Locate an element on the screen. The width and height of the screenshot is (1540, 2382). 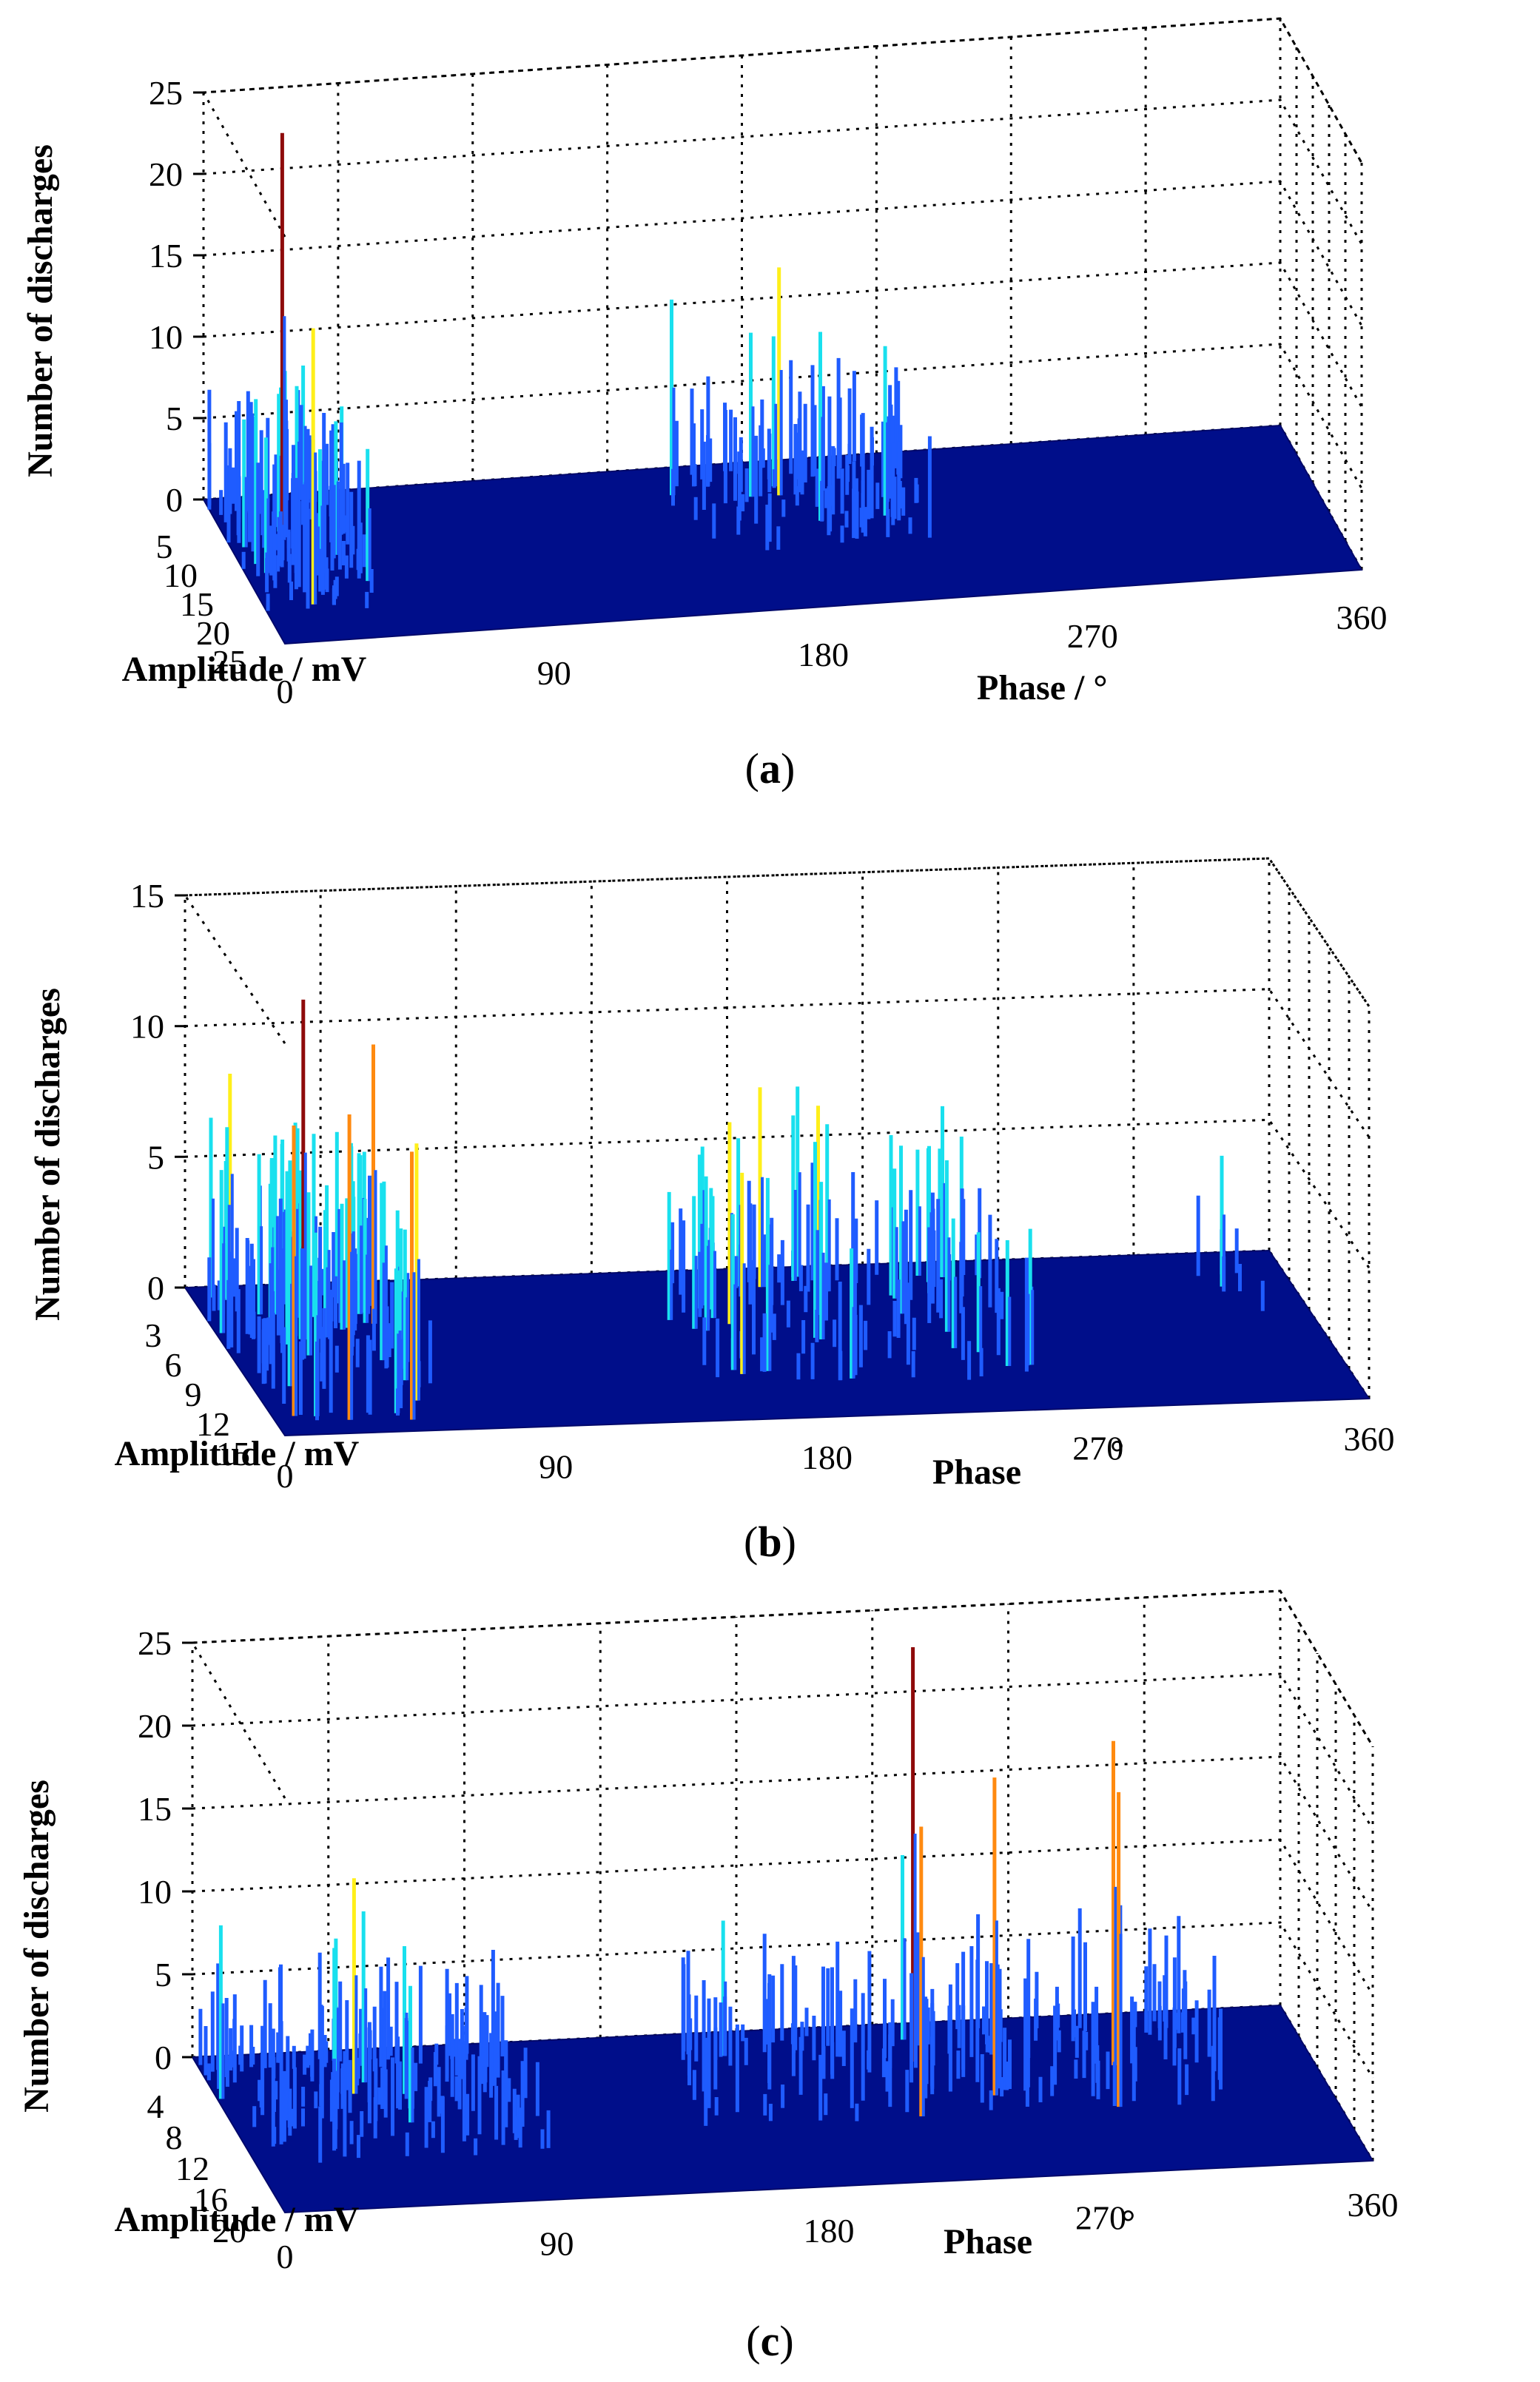
caption-b: (b) is located at coordinates (770, 1542).